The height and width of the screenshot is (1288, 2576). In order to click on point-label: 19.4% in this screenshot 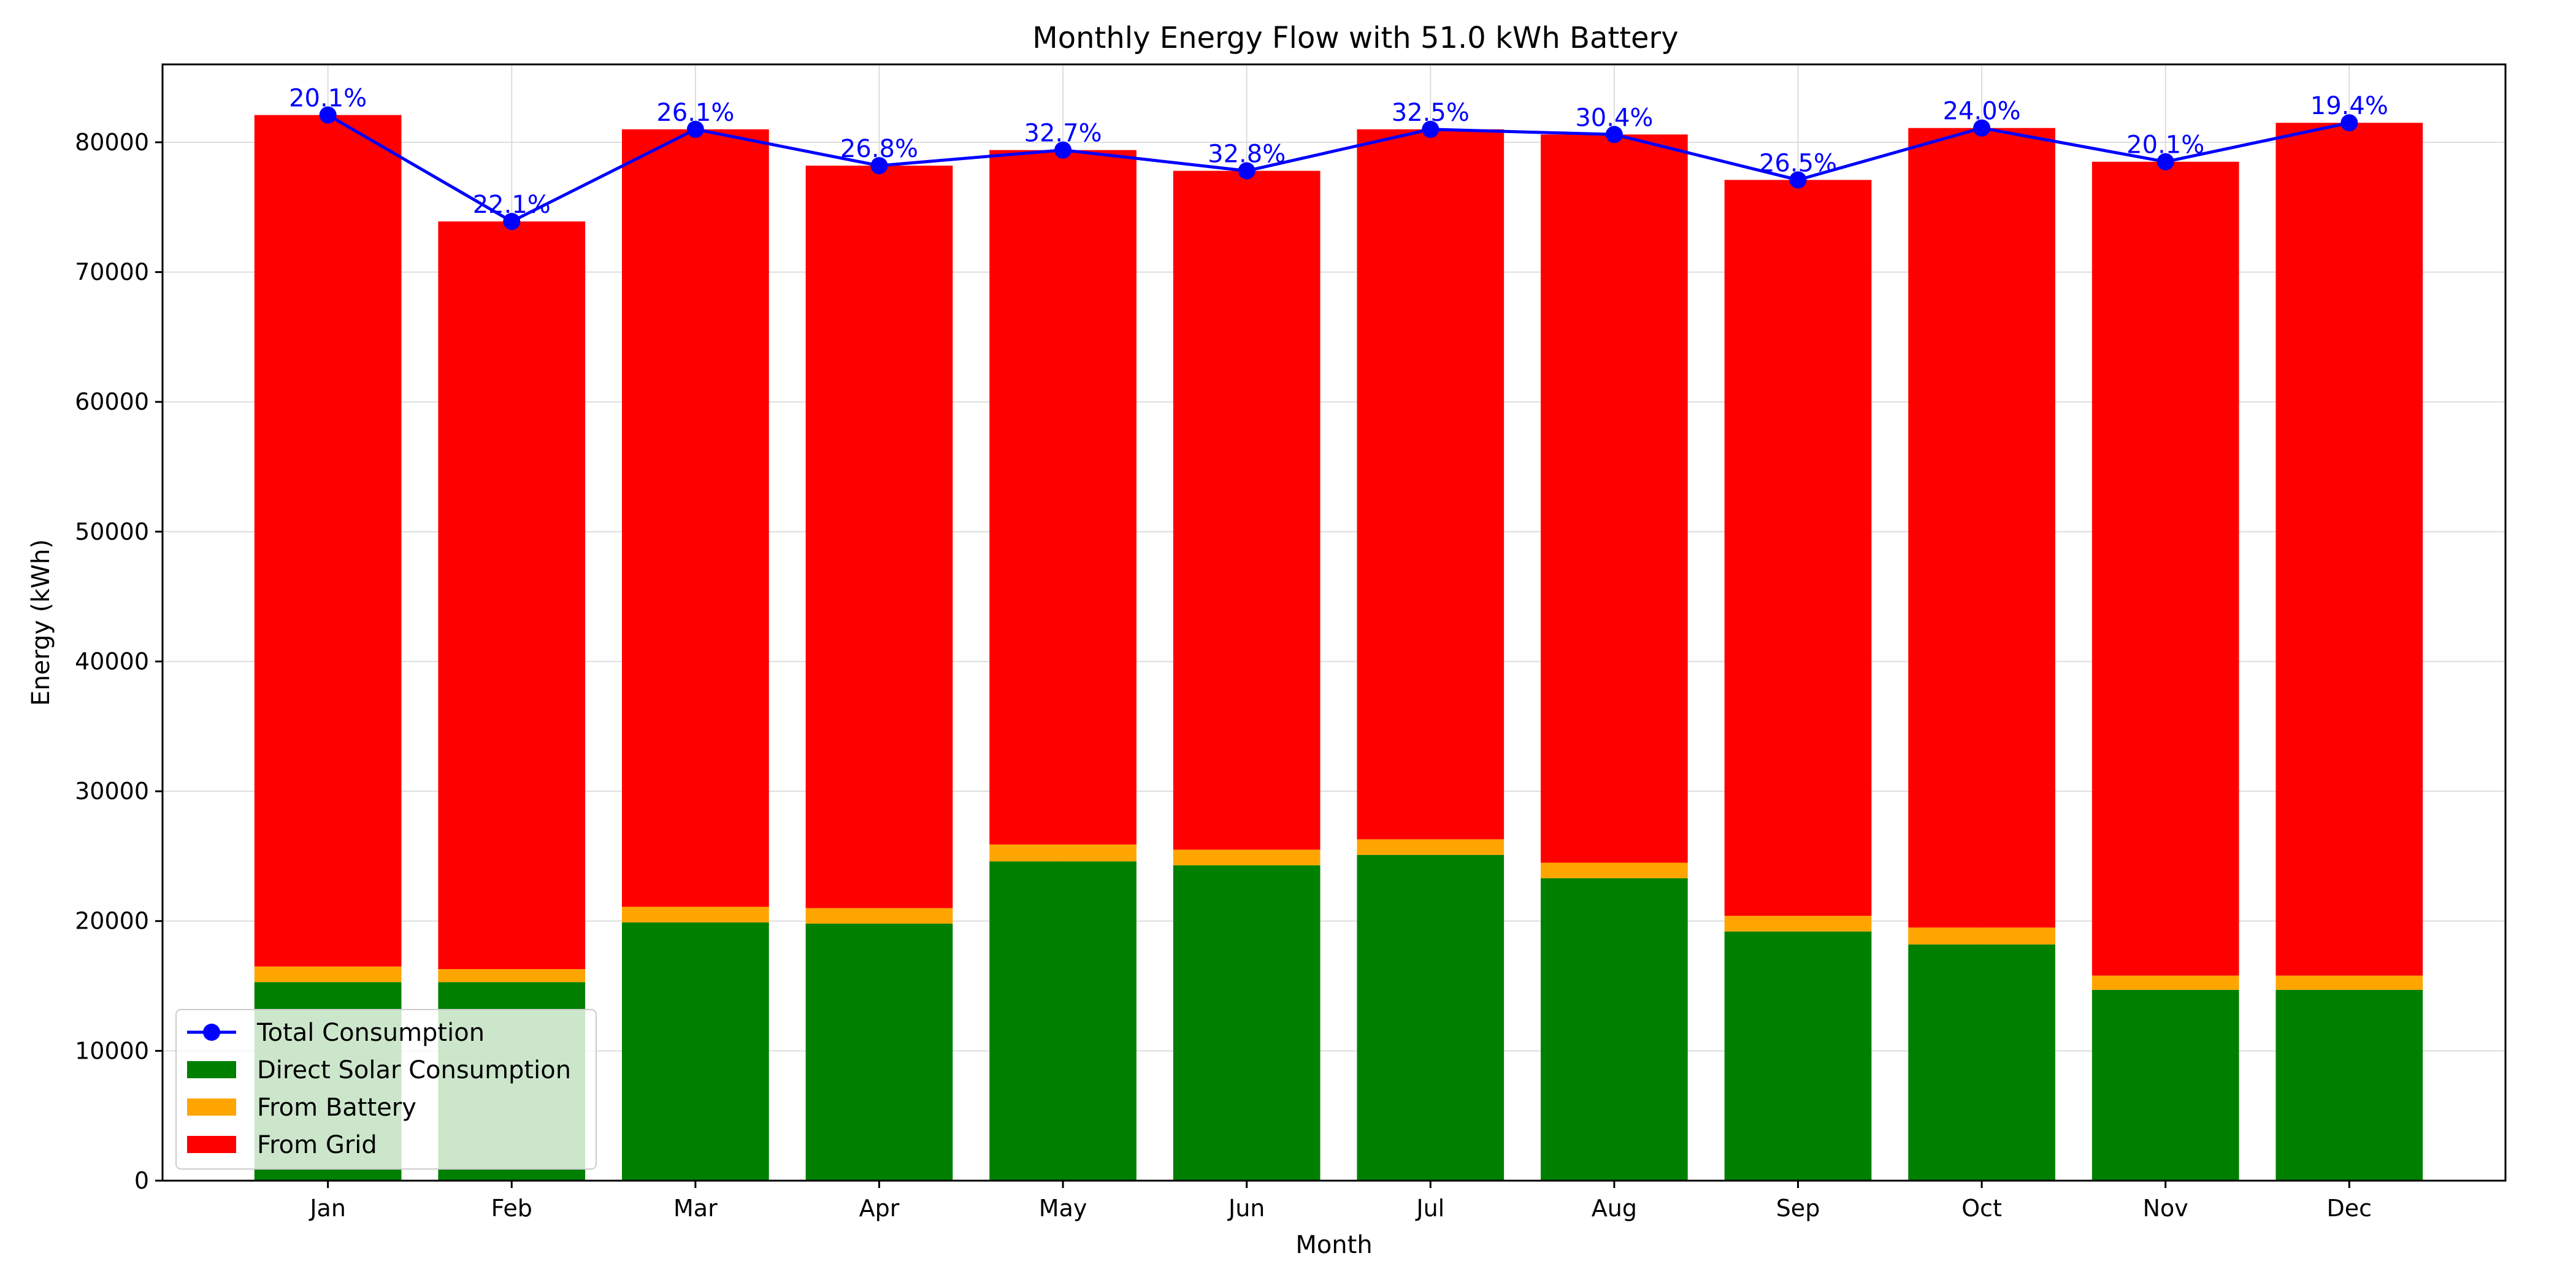, I will do `click(2349, 106)`.